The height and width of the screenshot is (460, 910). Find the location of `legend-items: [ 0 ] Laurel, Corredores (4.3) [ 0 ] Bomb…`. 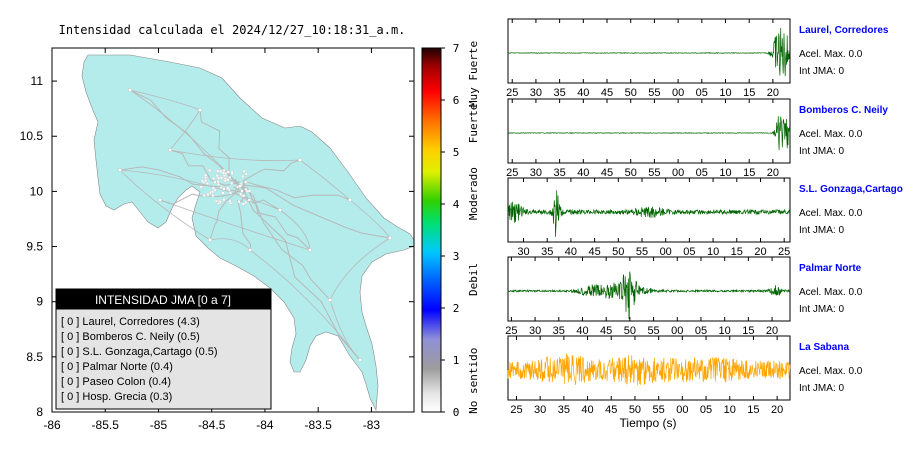

legend-items: [ 0 ] Laurel, Corredores (4.3) [ 0 ] Bomb… is located at coordinates (139, 359).